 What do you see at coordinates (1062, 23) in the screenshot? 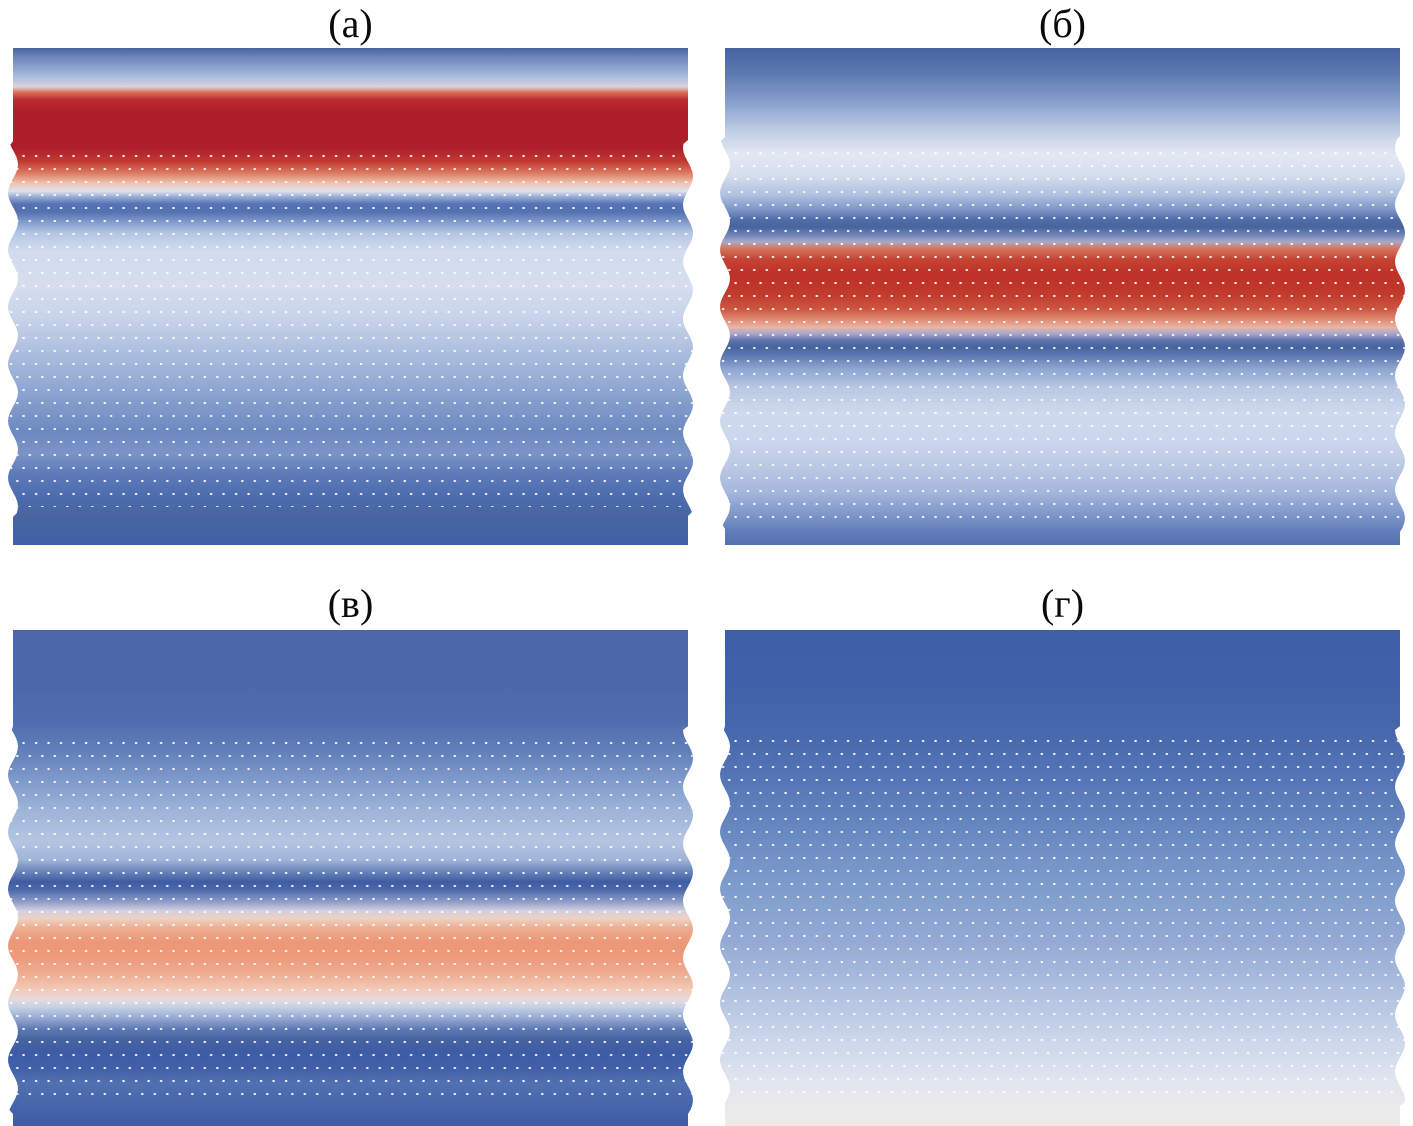
I see `panel-label-b: (б)` at bounding box center [1062, 23].